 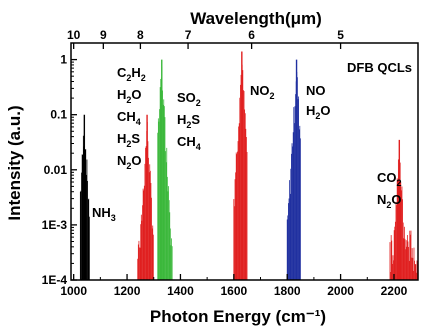 I want to click on y-tick-label: 0.01, so click(x=56, y=170).